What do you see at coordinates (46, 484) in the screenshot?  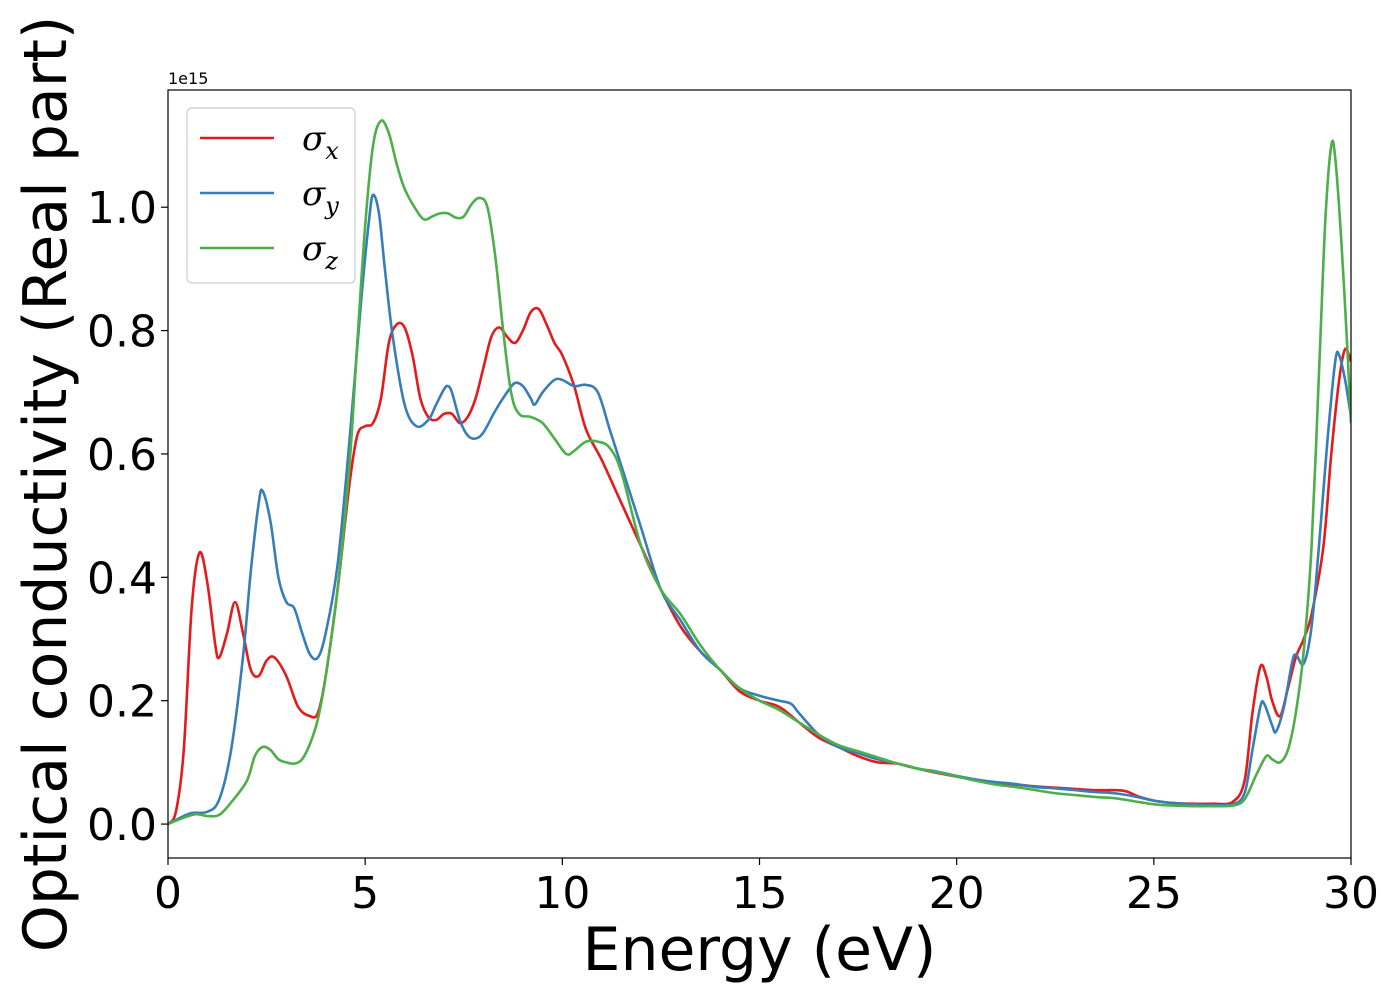 I see `y-axis-label: Optical conductivity (Real part)` at bounding box center [46, 484].